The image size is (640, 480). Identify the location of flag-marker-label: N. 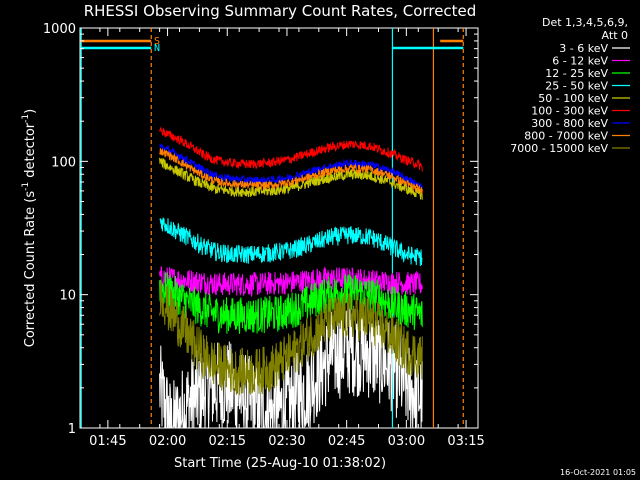
(157, 48).